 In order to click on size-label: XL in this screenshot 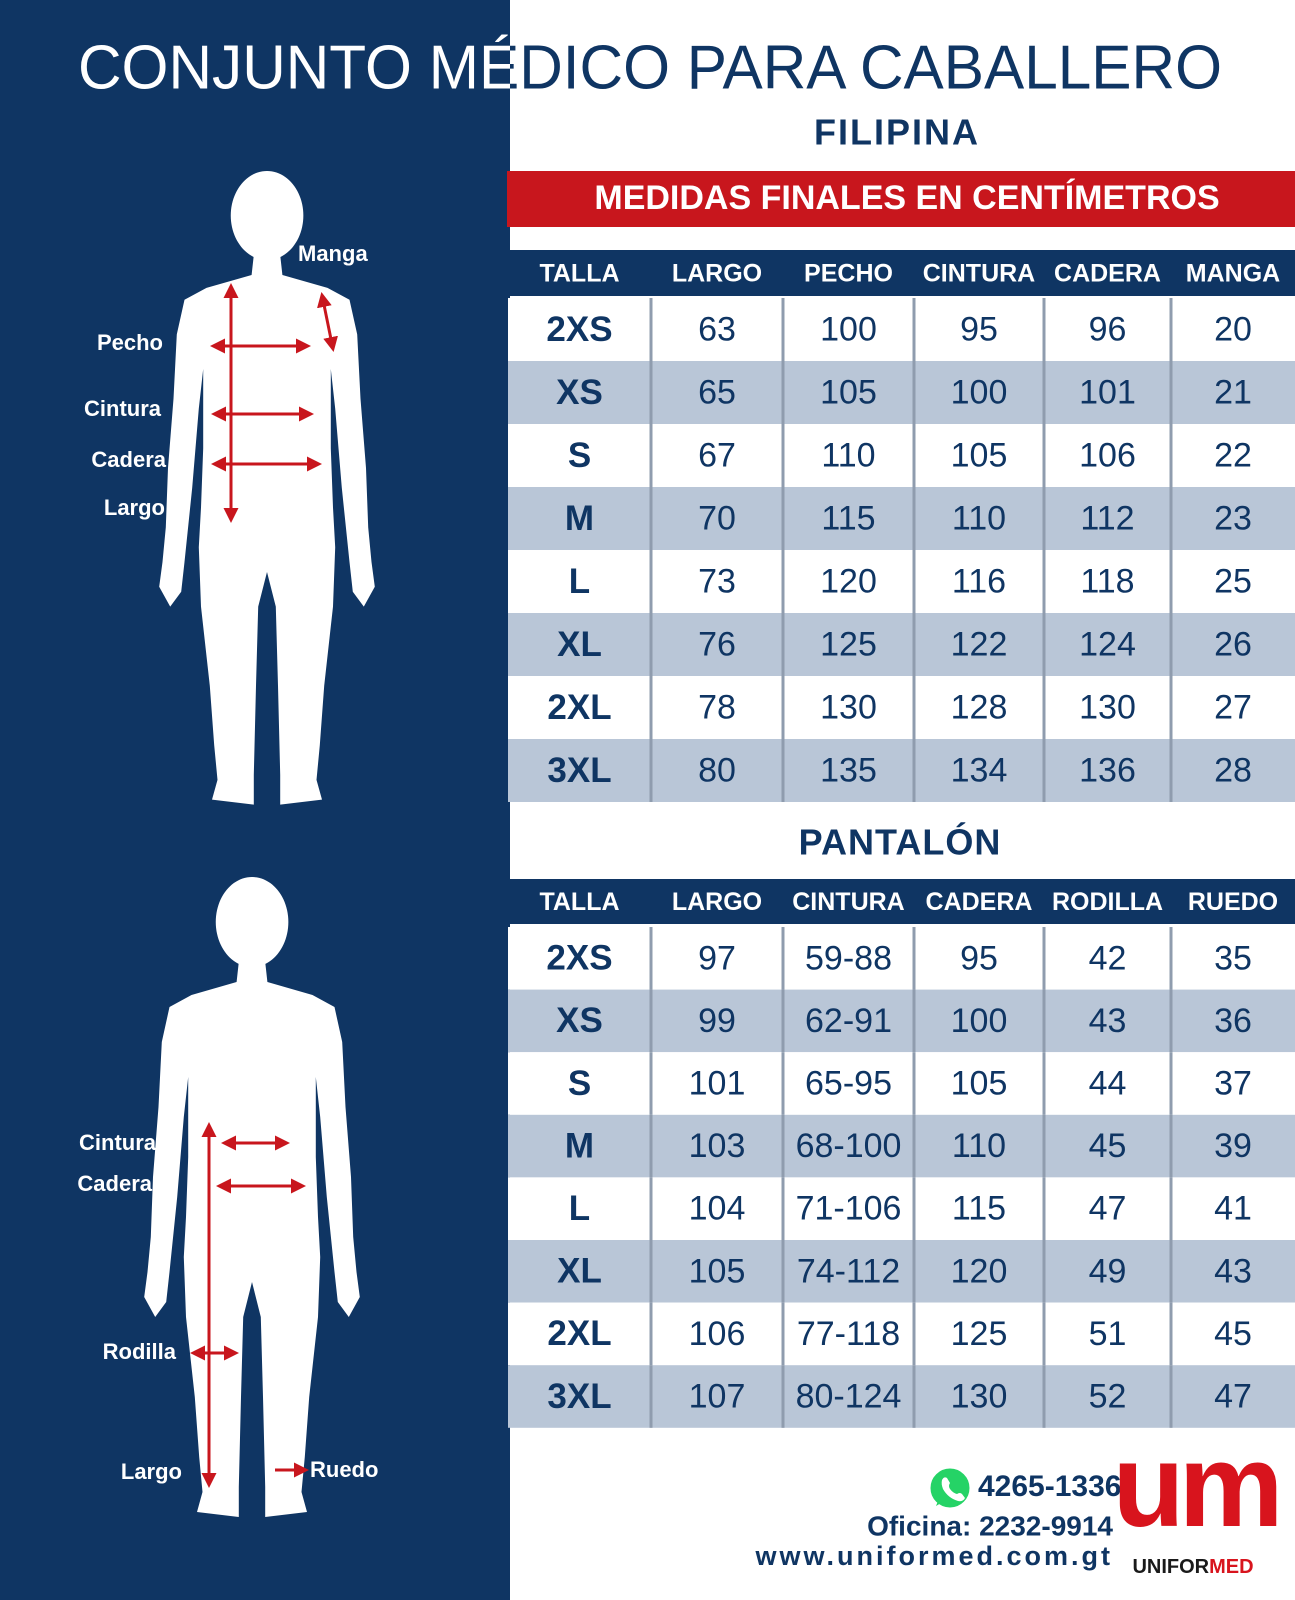, I will do `click(579, 644)`.